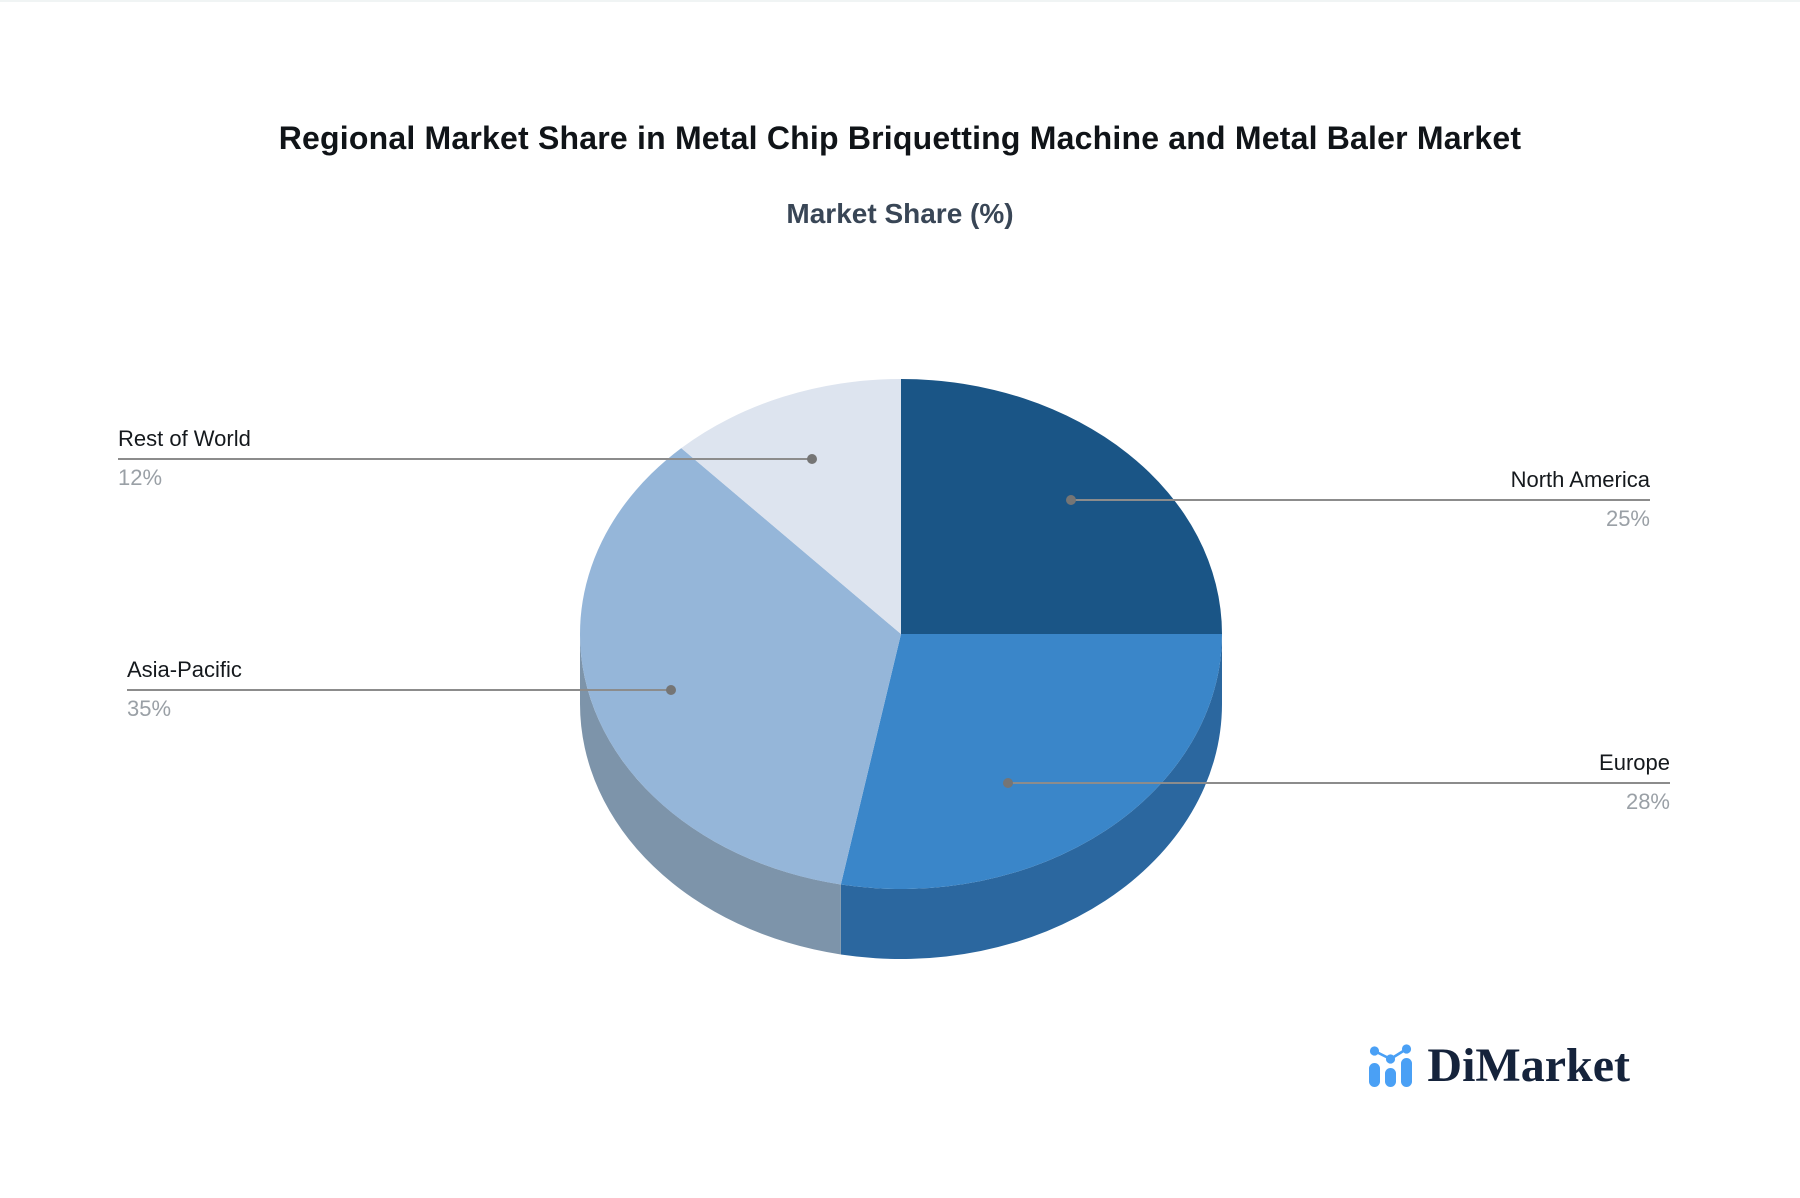  What do you see at coordinates (1031, 762) in the screenshot?
I see `pie-slice-europe` at bounding box center [1031, 762].